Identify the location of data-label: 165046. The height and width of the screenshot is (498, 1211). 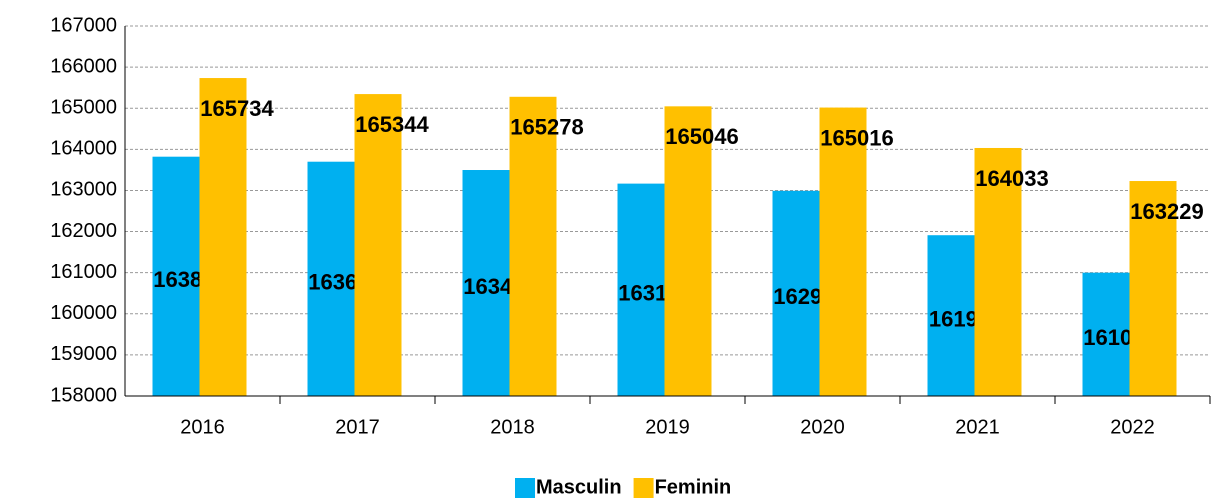
(701, 136).